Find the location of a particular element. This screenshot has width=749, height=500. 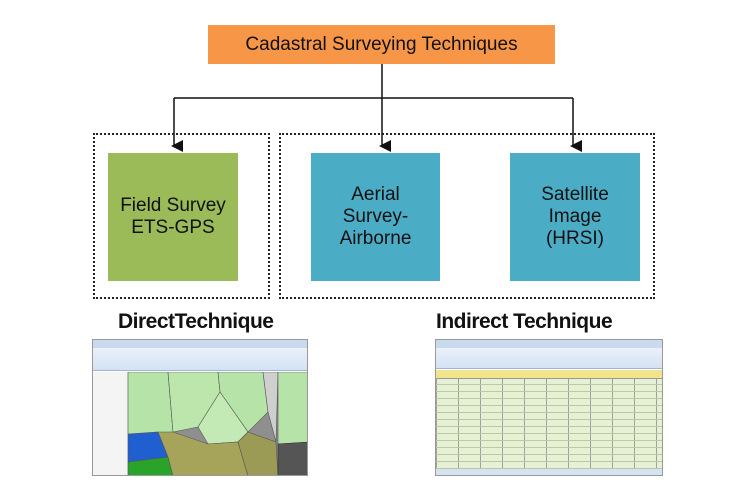

direct-technique-group is located at coordinates (181, 216).